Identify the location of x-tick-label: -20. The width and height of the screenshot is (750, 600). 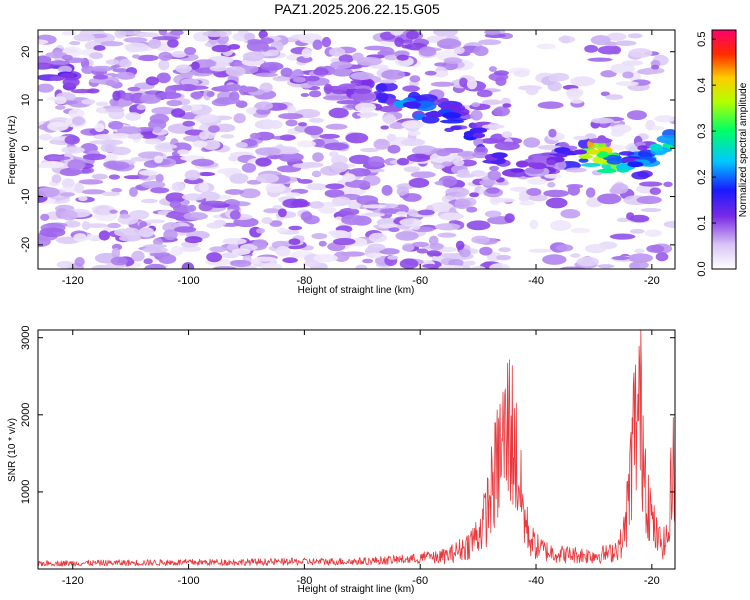
(652, 581).